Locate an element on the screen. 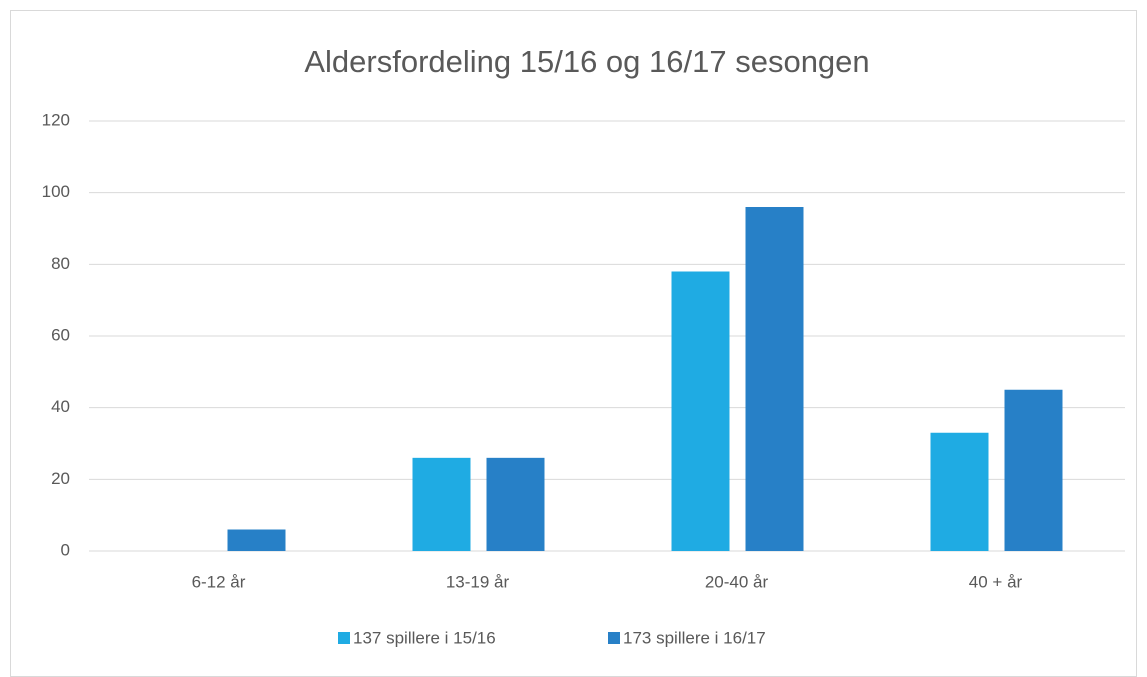 This screenshot has height=677, width=1147. y-tick-label: 0 is located at coordinates (65, 549).